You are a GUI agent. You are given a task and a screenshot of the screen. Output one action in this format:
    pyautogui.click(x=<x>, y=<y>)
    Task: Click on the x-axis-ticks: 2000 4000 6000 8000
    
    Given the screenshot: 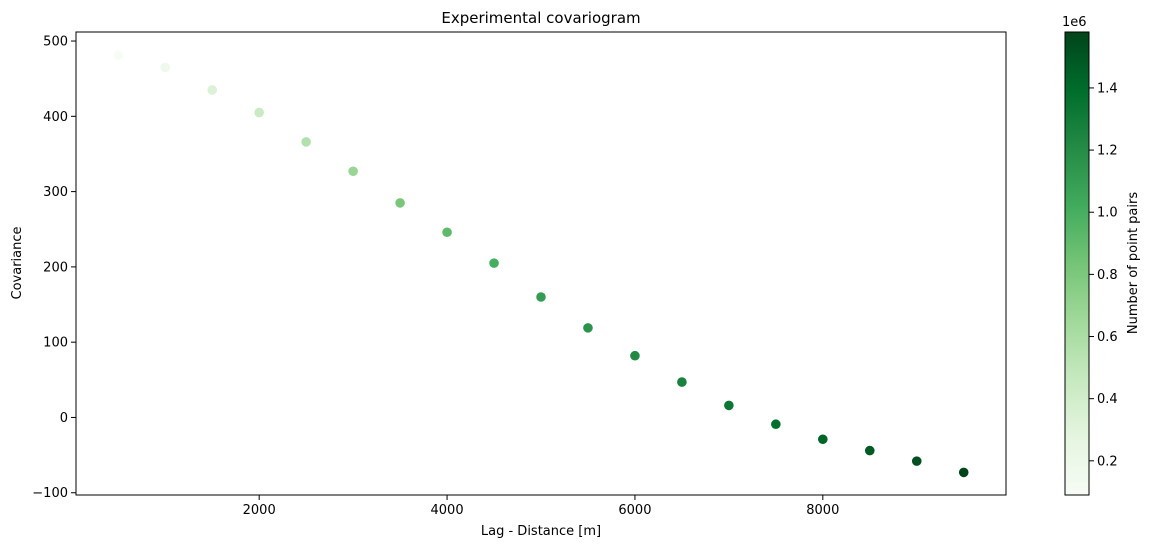 What is the action you would take?
    pyautogui.click(x=541, y=506)
    